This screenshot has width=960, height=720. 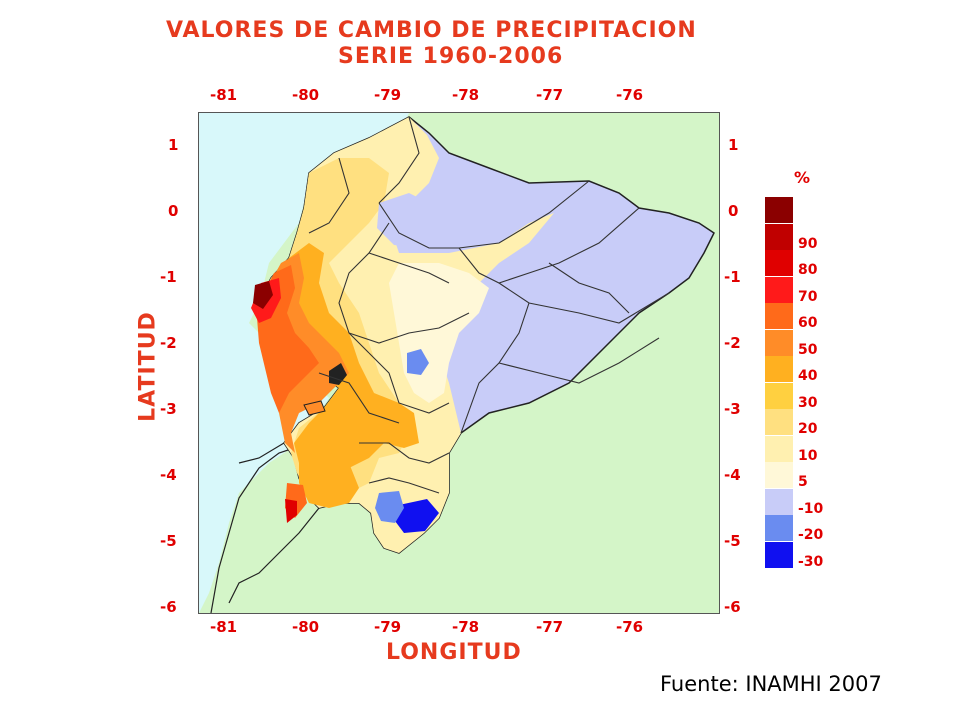 What do you see at coordinates (550, 95) in the screenshot?
I see `x-tick-top: -77` at bounding box center [550, 95].